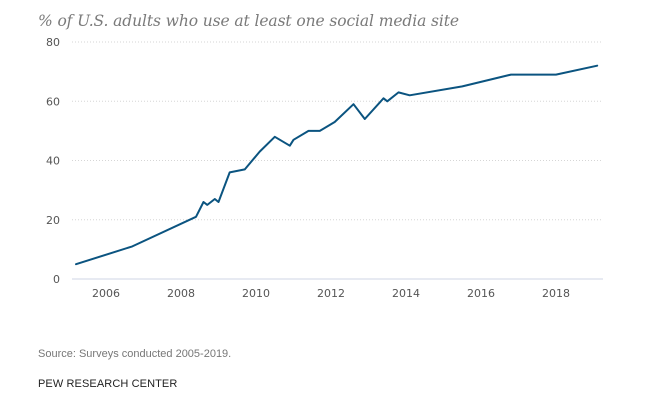 This screenshot has width=650, height=400. What do you see at coordinates (53, 101) in the screenshot?
I see `y-tick-label: 60` at bounding box center [53, 101].